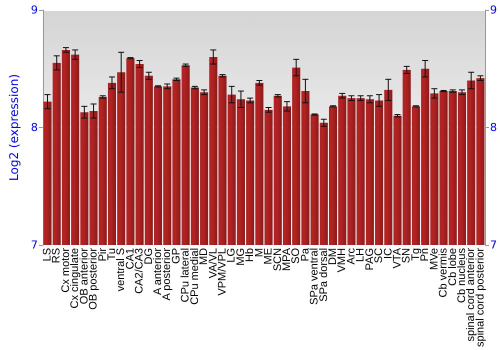 This screenshot has height=350, width=500. I want to click on y2-tick-label: 9, so click(493, 10).